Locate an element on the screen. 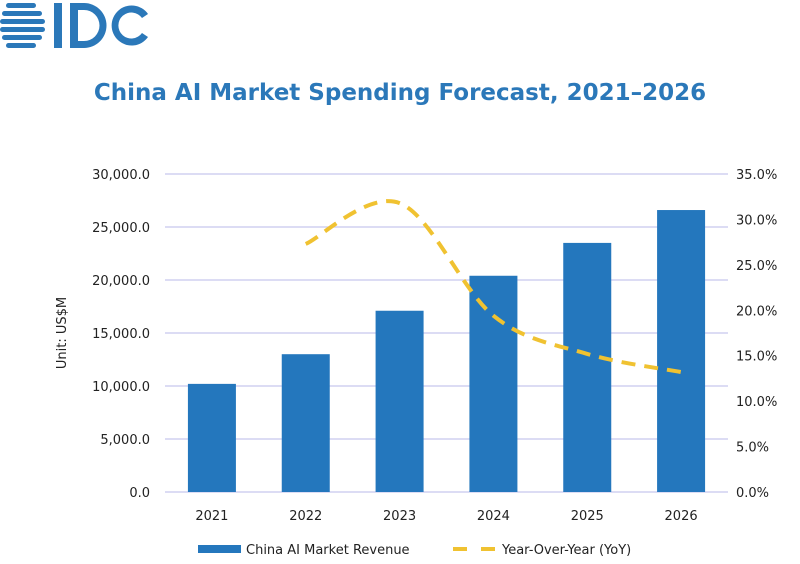  y2-tick-label: 35.0% is located at coordinates (756, 175).